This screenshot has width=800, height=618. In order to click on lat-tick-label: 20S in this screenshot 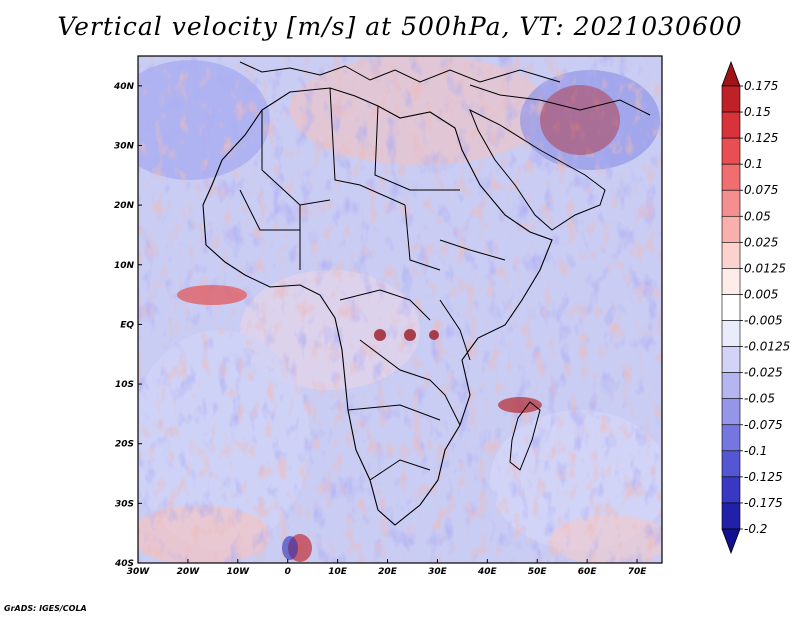, I will do `click(124, 445)`.